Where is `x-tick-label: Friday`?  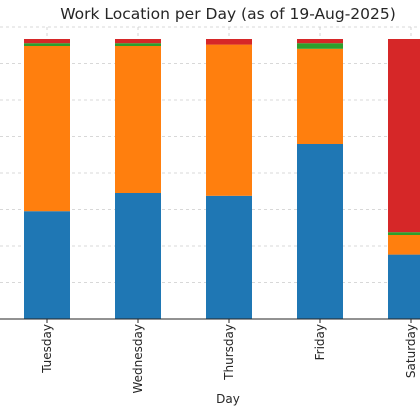 x-tick-label: Friday is located at coordinates (320, 342).